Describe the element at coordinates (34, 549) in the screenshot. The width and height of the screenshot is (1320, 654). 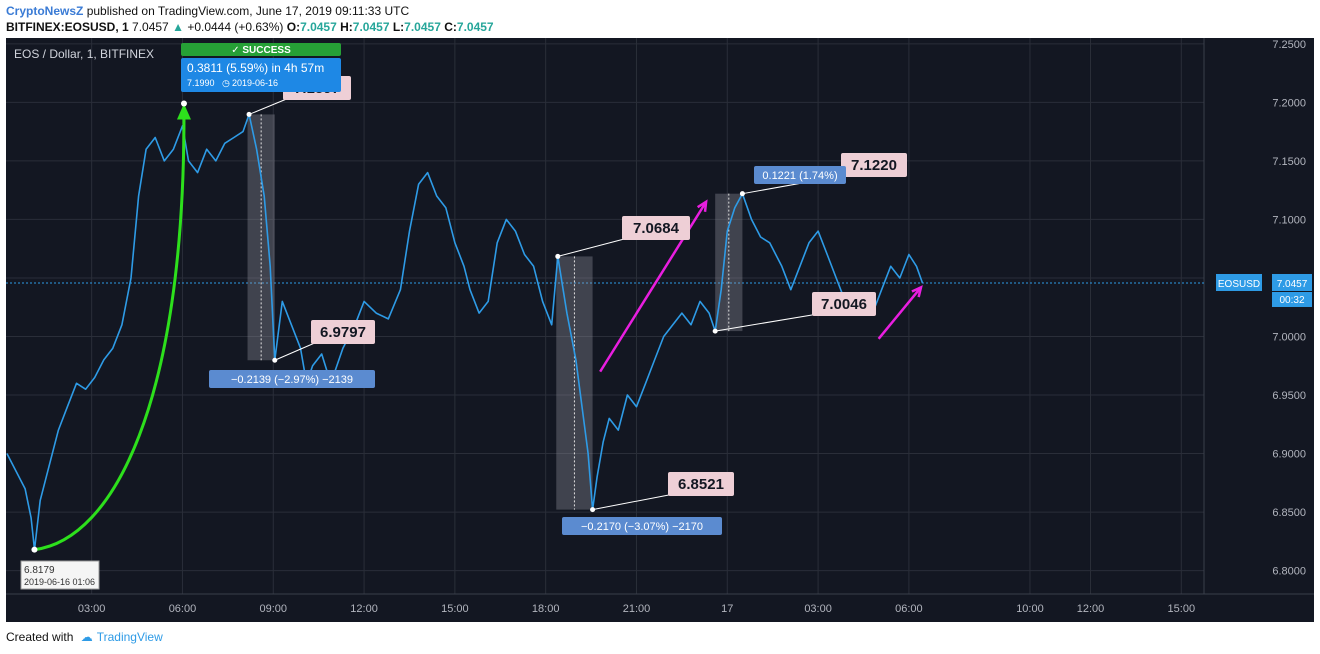
I see `low-point-dot` at that location.